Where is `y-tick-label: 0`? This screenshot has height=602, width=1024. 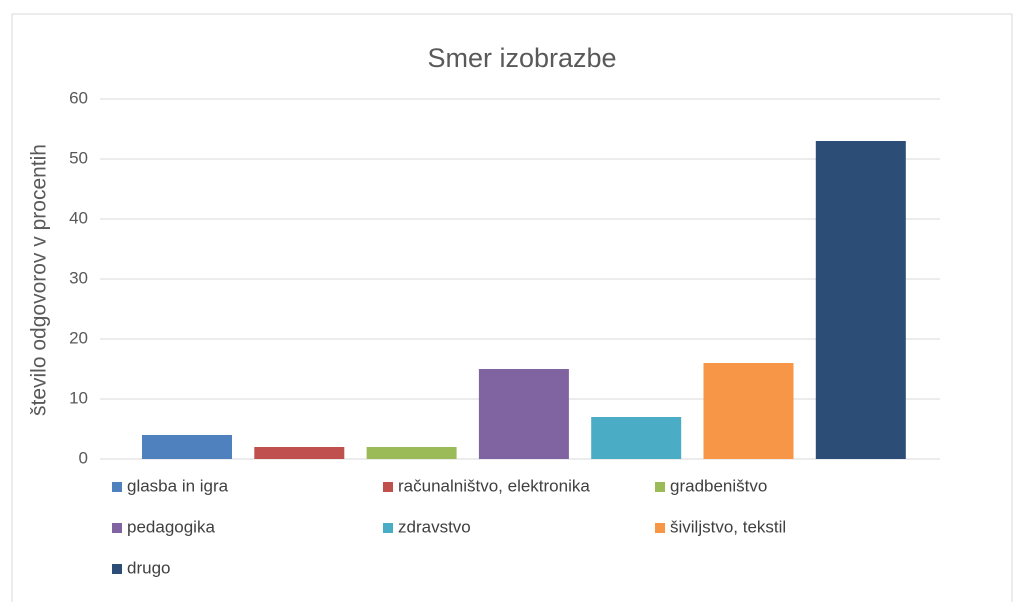
y-tick-label: 0 is located at coordinates (83, 457).